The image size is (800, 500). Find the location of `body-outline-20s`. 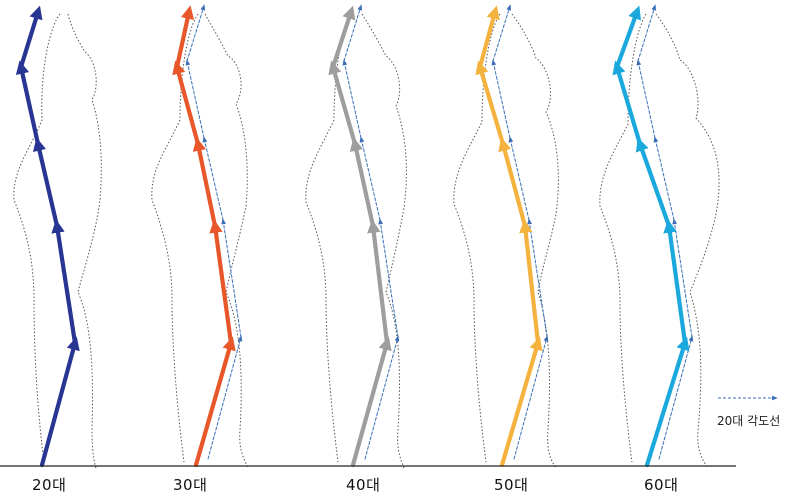

body-outline-20s is located at coordinates (57, 241).